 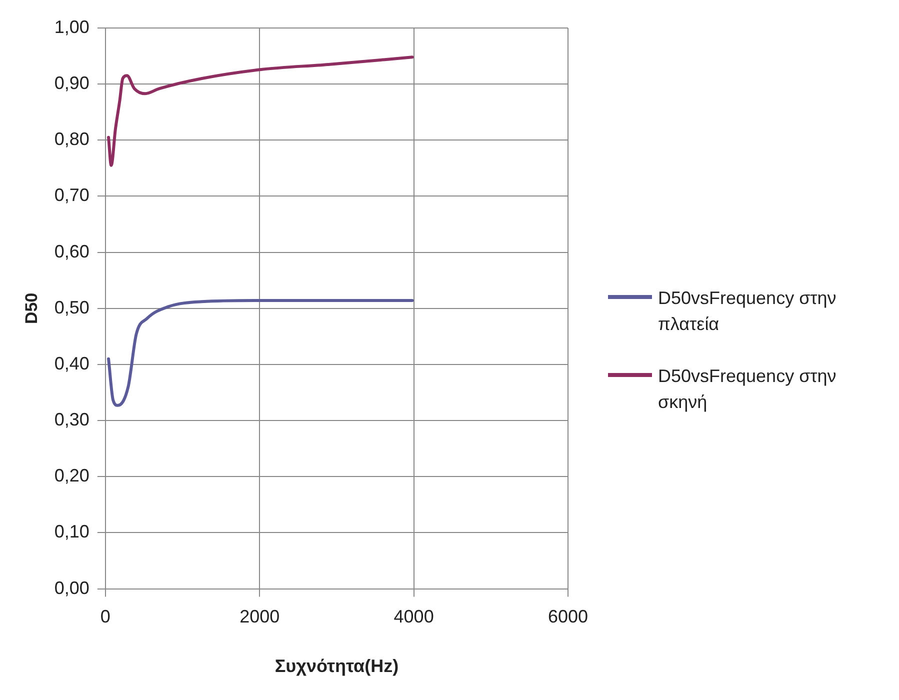 What do you see at coordinates (414, 616) in the screenshot?
I see `x-tick-label: 4000` at bounding box center [414, 616].